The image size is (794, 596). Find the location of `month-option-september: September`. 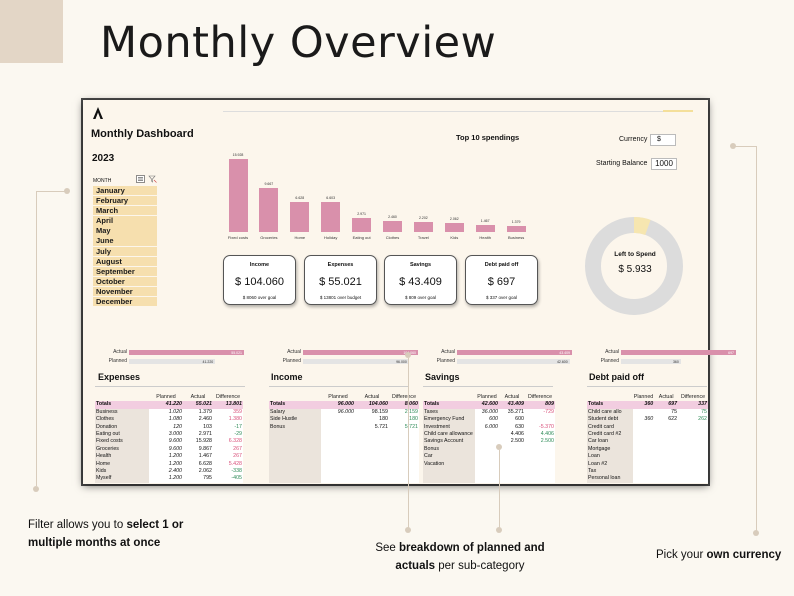

month-option-september: September is located at coordinates (125, 271).